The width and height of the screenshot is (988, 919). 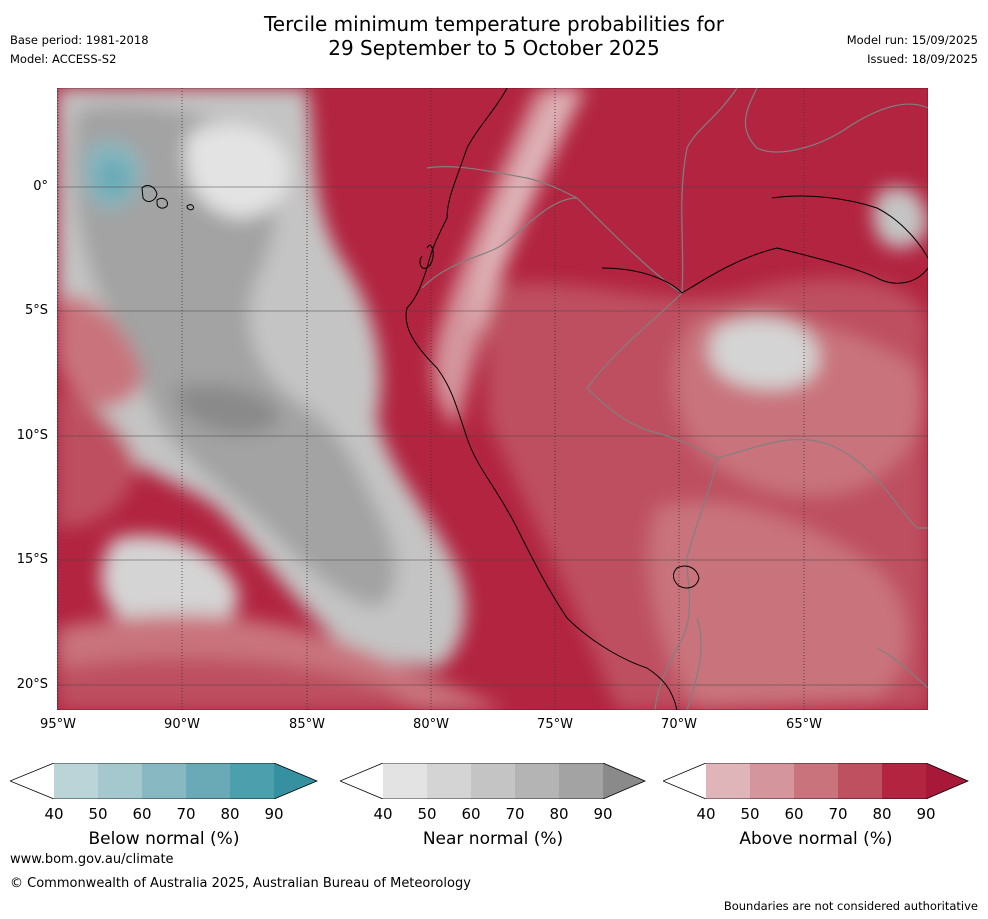 I want to click on colorbar-above-ticks: 40 50 60 70 80 90, so click(x=816, y=815).